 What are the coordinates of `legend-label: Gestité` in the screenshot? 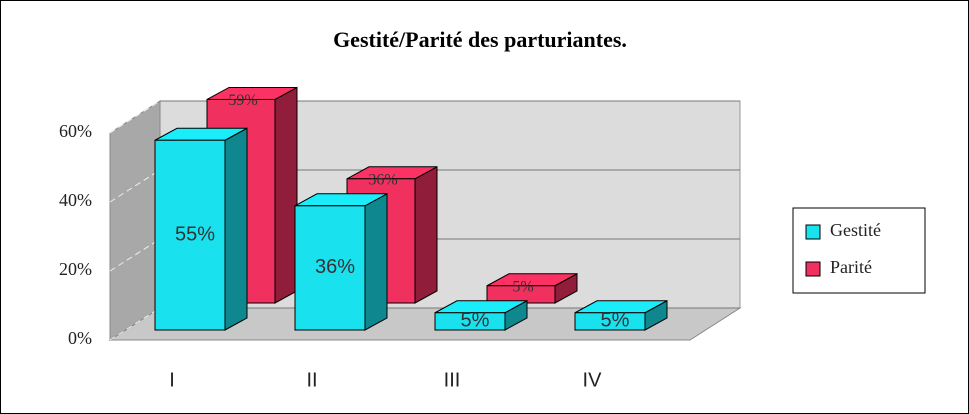 It's located at (855, 230).